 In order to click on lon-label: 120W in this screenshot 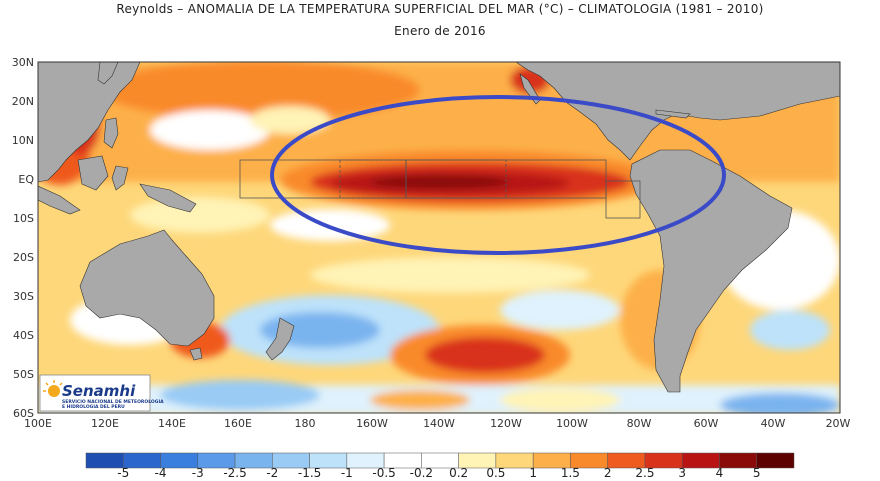, I will do `click(506, 423)`.